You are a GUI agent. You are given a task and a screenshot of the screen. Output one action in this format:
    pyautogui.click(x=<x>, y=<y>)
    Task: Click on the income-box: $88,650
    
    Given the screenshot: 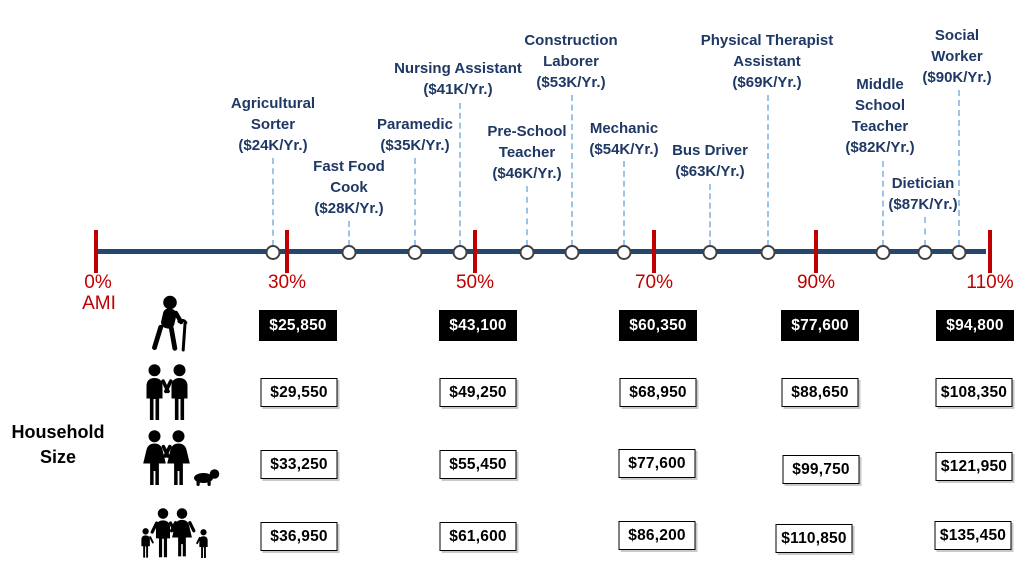 What is the action you would take?
    pyautogui.click(x=820, y=392)
    